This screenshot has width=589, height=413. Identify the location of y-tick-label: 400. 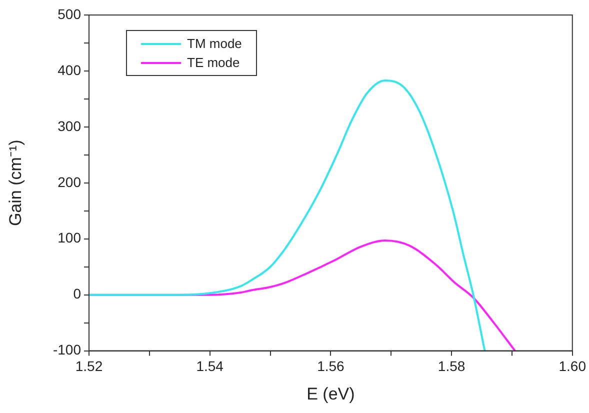
(70, 70).